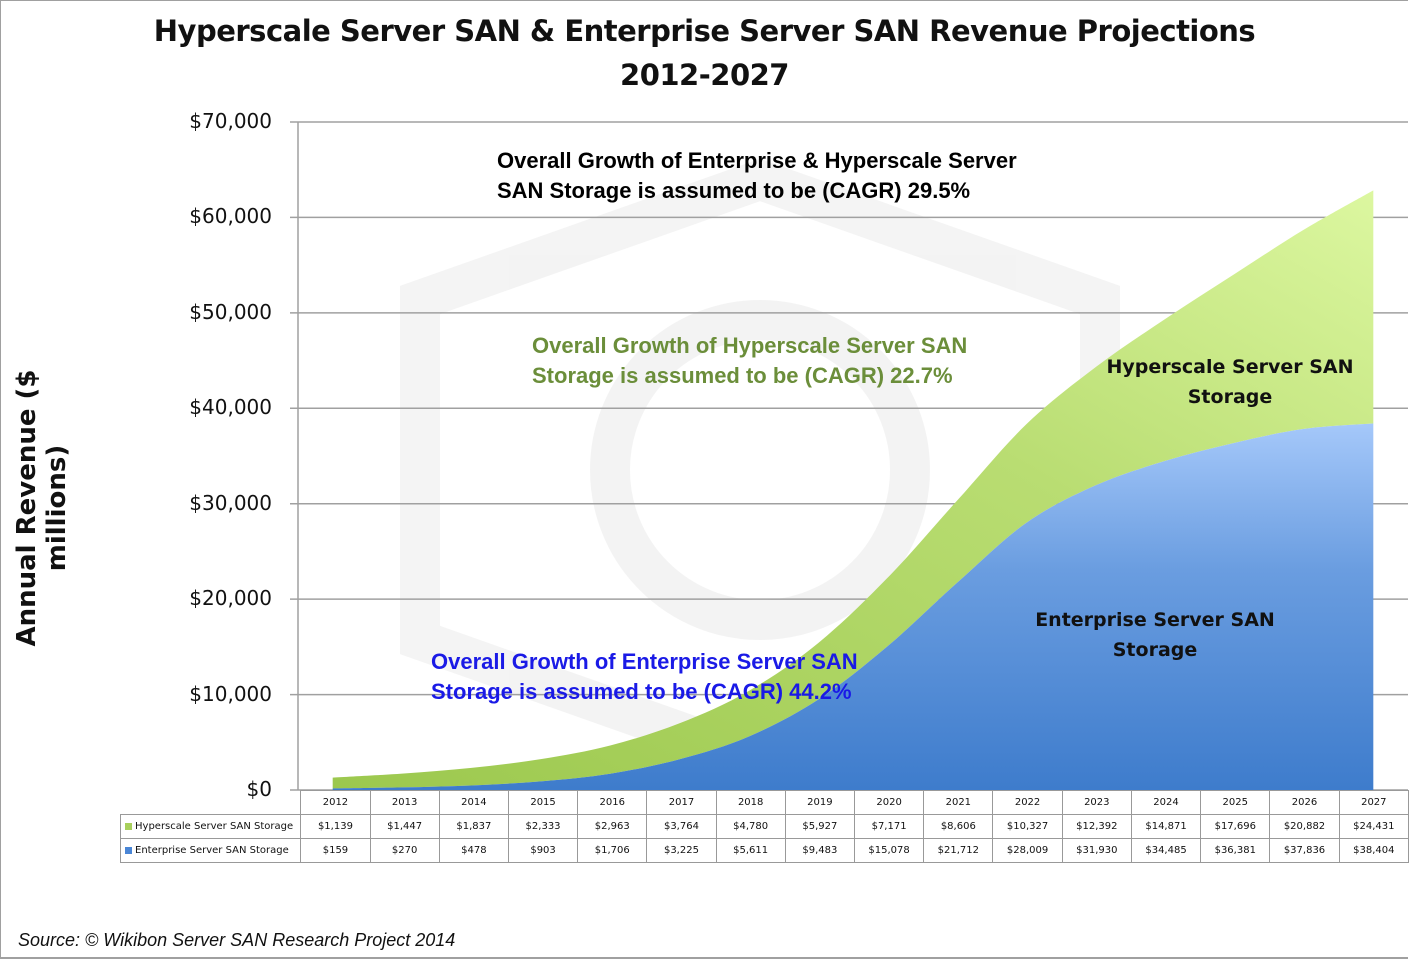 The width and height of the screenshot is (1409, 959). Describe the element at coordinates (612, 850) in the screenshot. I see `data-label-enterprise: $1,706` at that location.